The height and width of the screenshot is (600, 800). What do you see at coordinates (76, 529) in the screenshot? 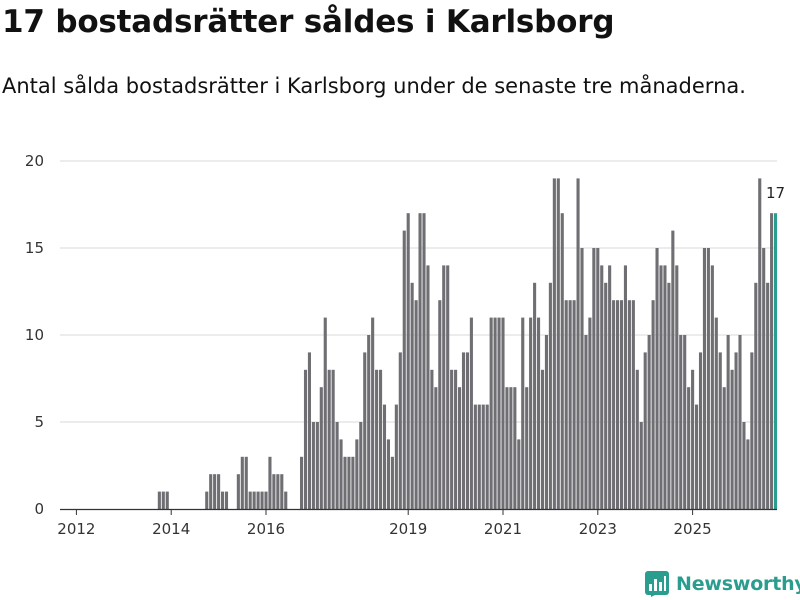
I see `x-tick-label: 2012` at bounding box center [76, 529].